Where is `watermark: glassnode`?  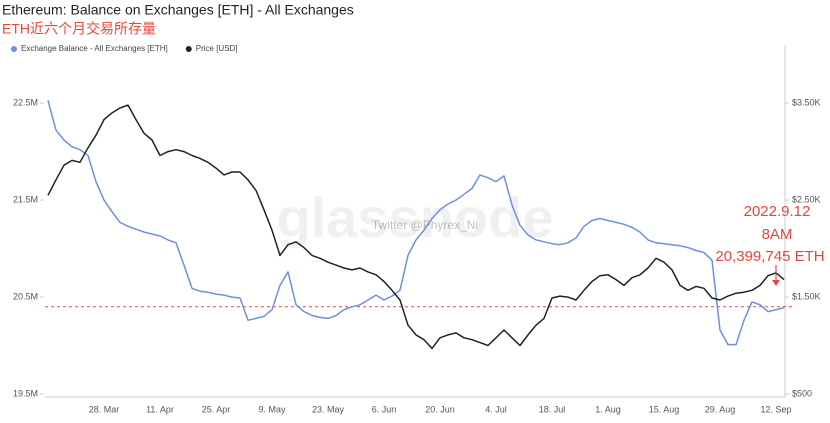
watermark: glassnode is located at coordinates (415, 217).